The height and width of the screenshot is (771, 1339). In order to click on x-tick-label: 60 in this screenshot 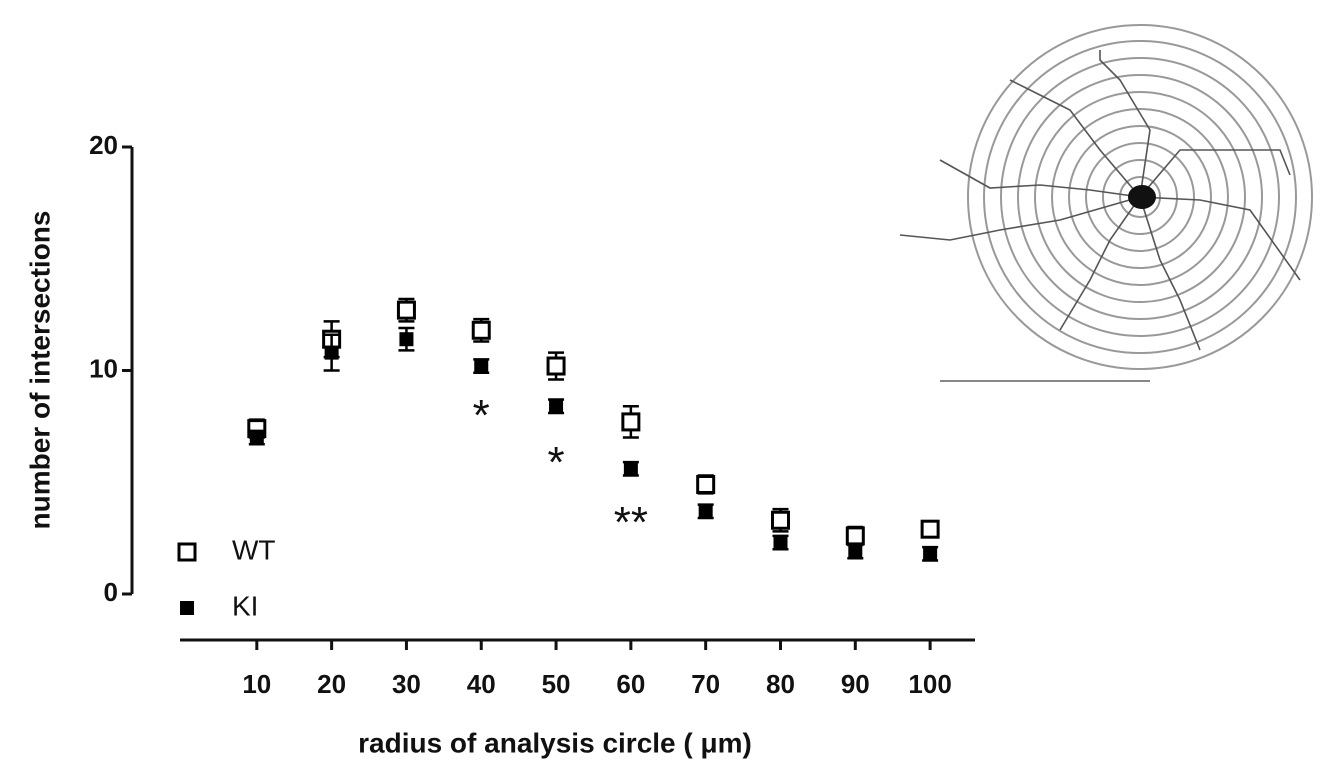, I will do `click(630, 684)`.